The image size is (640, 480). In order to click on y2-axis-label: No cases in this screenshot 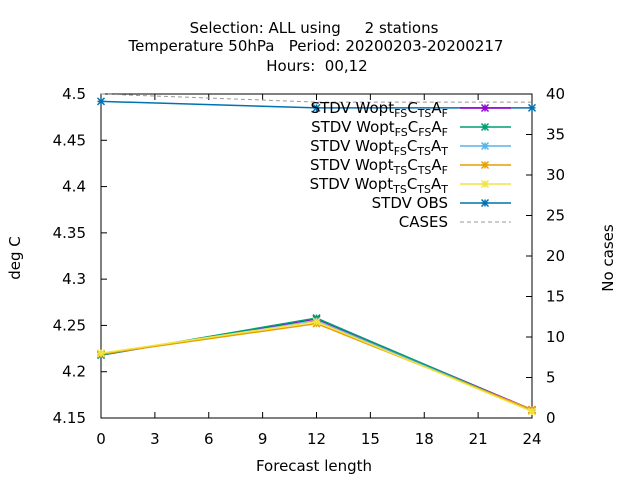, I will do `click(608, 258)`.